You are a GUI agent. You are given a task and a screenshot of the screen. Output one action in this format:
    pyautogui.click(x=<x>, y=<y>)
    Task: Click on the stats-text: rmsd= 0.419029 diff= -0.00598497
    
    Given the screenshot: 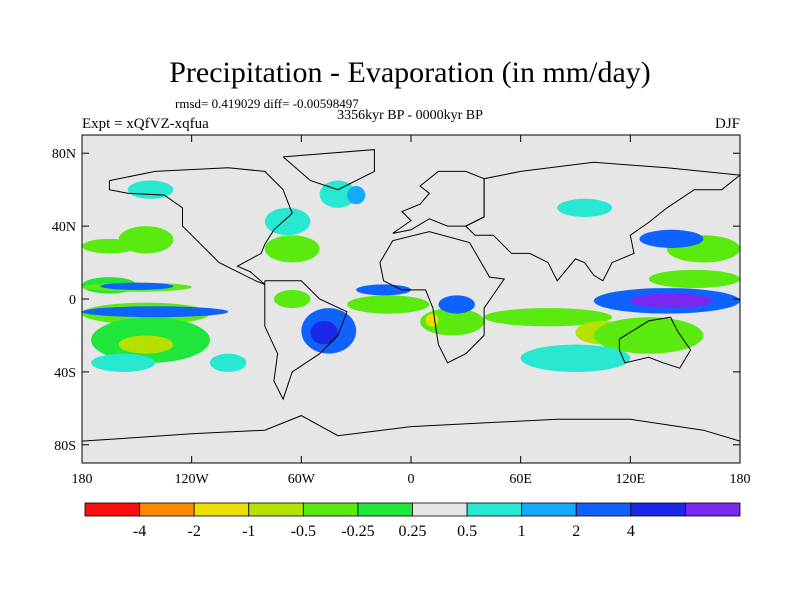 What is the action you would take?
    pyautogui.click(x=267, y=103)
    